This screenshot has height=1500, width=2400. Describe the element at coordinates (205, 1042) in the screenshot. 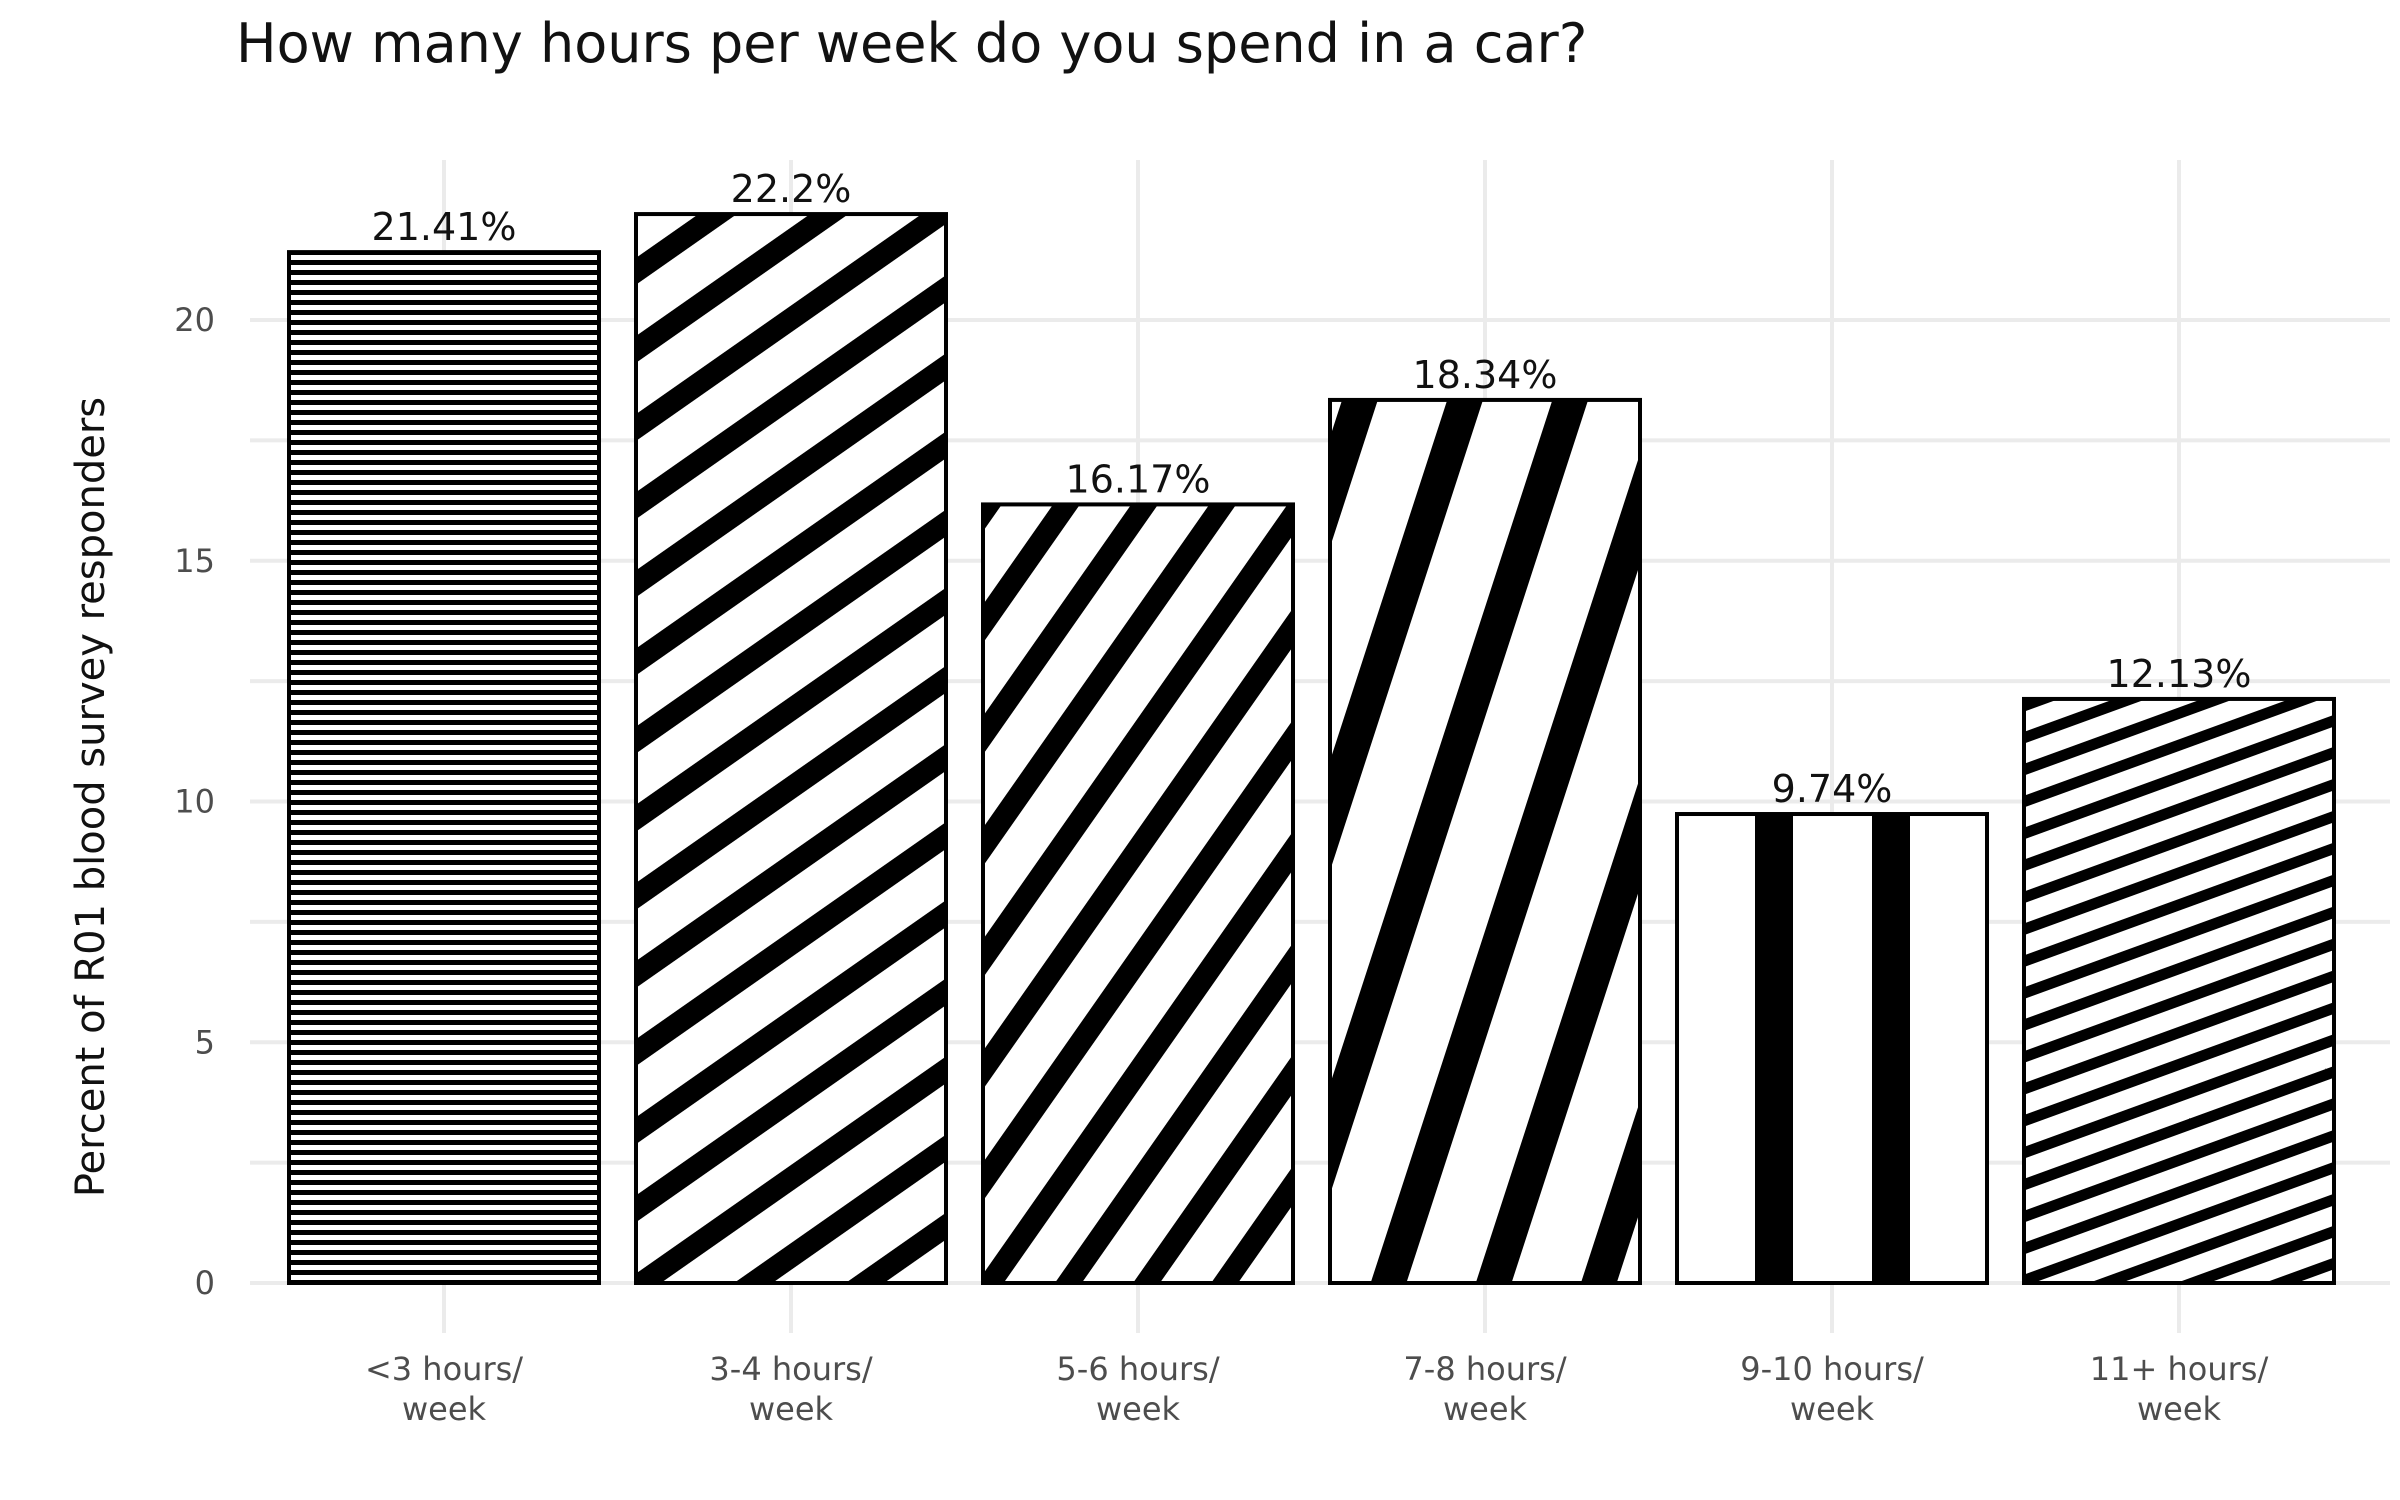

I see `y-tick-label: 5` at that location.